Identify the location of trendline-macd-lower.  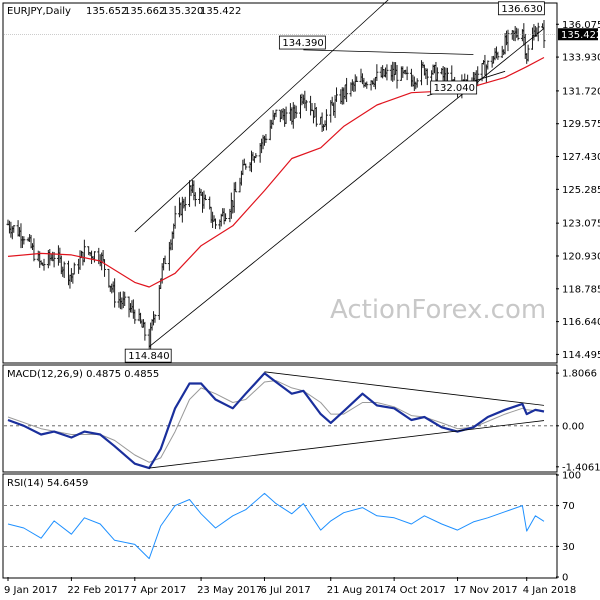
(347, 444).